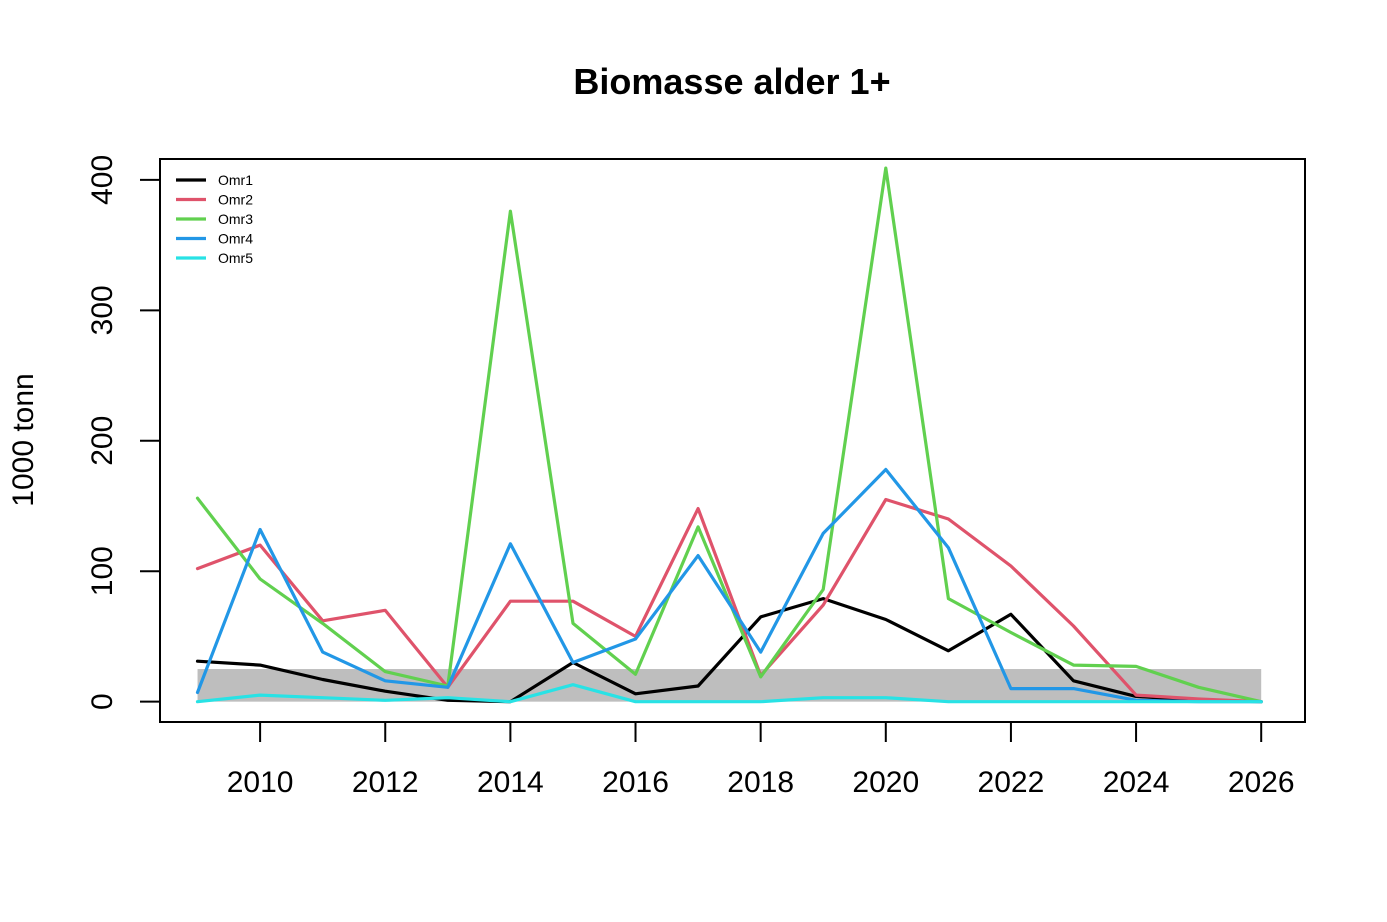  I want to click on y-tick-label: 200, so click(102, 441).